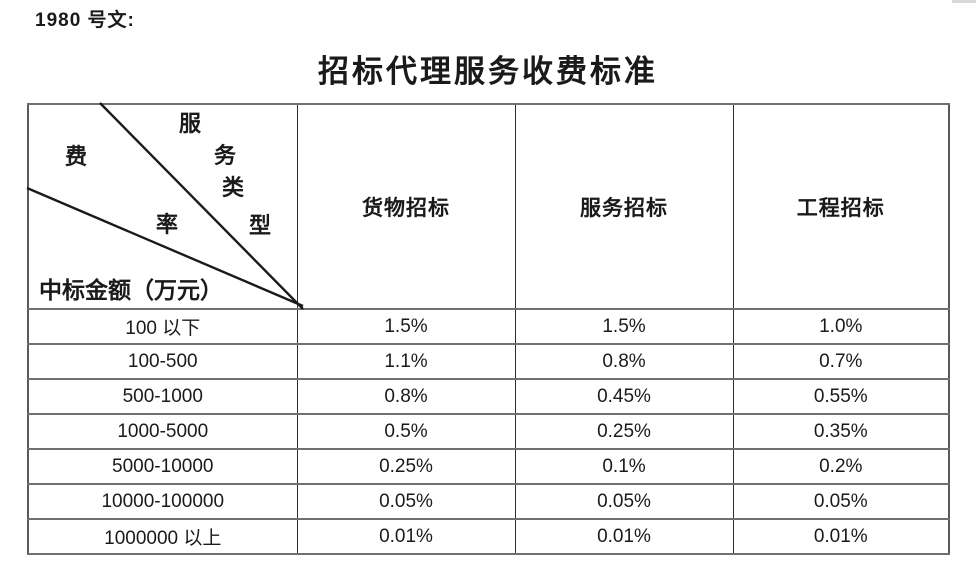 This screenshot has height=581, width=976. Describe the element at coordinates (841, 396) in the screenshot. I see `rate-value: 0.55%` at that location.